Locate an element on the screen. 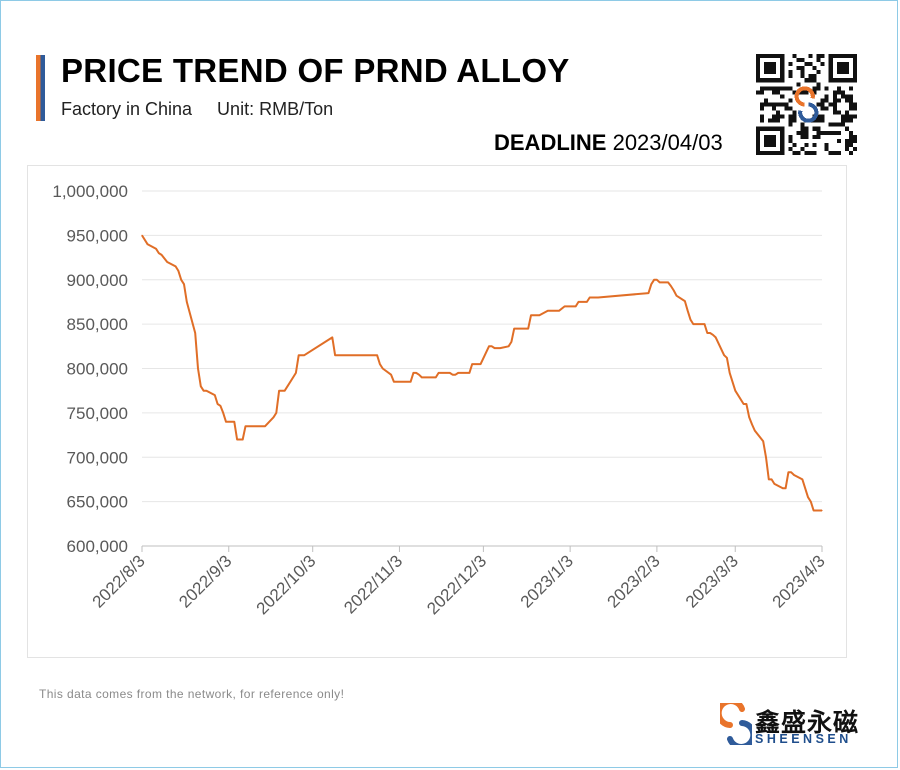 This screenshot has width=900, height=770. brand-name-english: SHEENSEN is located at coordinates (803, 739).